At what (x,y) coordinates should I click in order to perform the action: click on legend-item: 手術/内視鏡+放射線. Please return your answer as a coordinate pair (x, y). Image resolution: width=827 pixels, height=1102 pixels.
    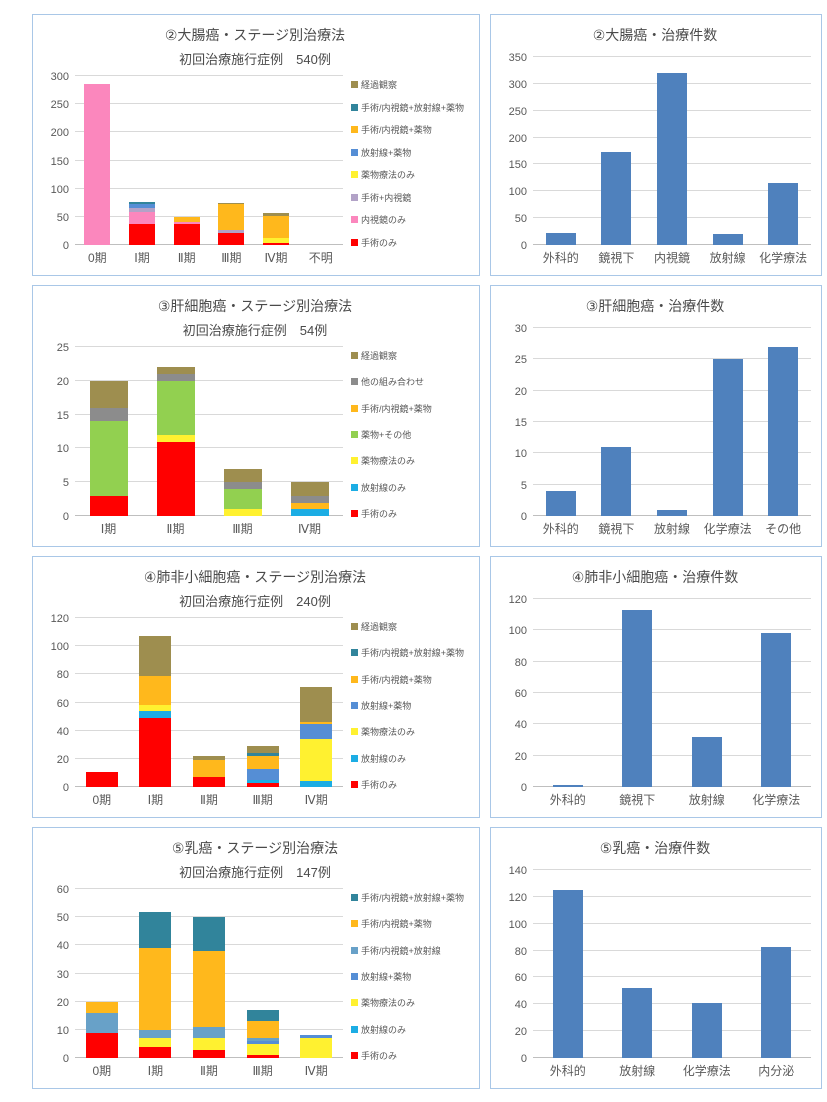
    Looking at the image, I should click on (410, 950).